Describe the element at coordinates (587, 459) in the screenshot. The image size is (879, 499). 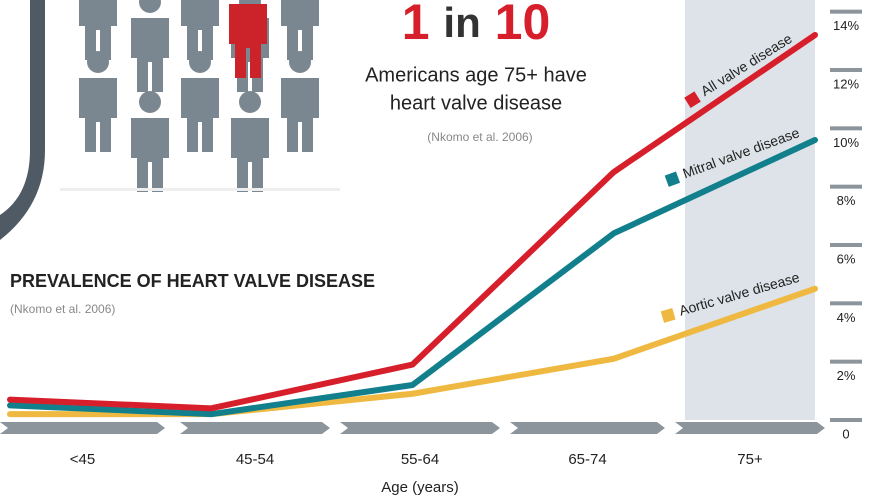
I see `x-tick-label: 65-74` at that location.